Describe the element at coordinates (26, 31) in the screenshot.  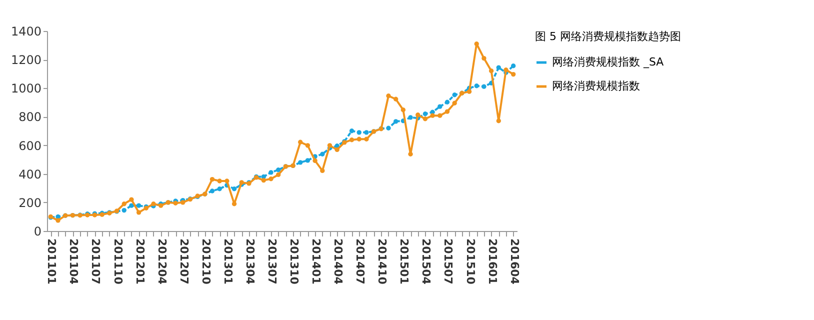
I see `y-tick-label: 1400` at that location.